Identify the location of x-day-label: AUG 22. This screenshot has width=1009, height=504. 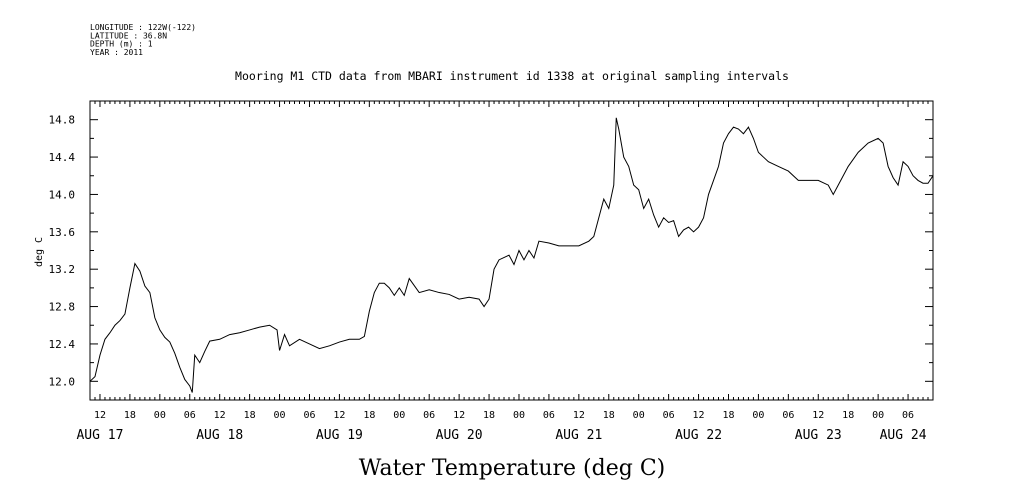
(698, 435).